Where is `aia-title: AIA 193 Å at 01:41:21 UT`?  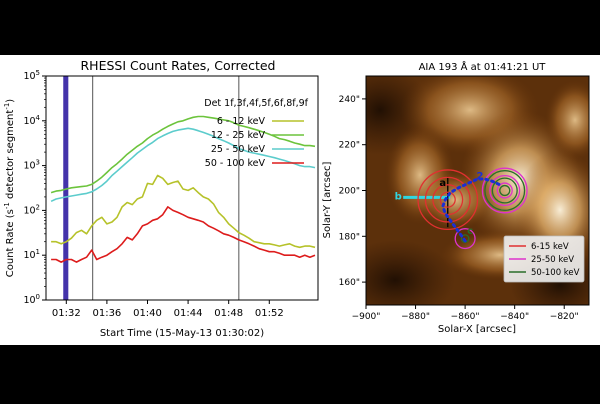 aia-title: AIA 193 Å at 01:41:21 UT is located at coordinates (483, 66).